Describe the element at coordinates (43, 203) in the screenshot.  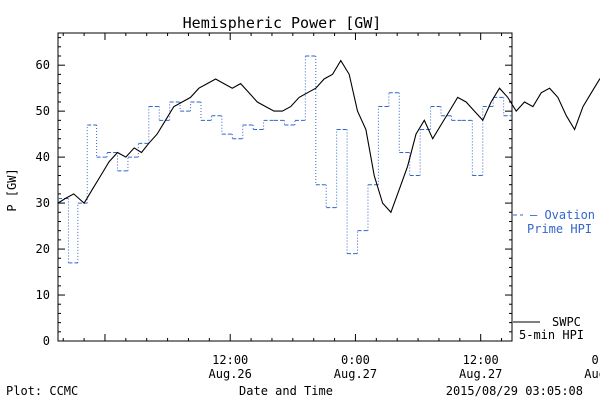
I see `y-tick-label: 30` at that location.